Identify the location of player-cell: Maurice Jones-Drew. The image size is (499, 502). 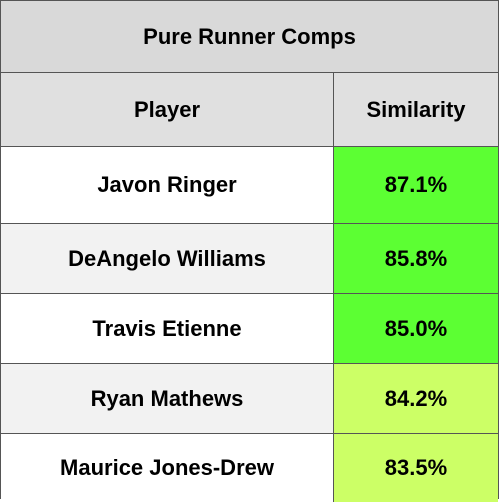
(167, 468).